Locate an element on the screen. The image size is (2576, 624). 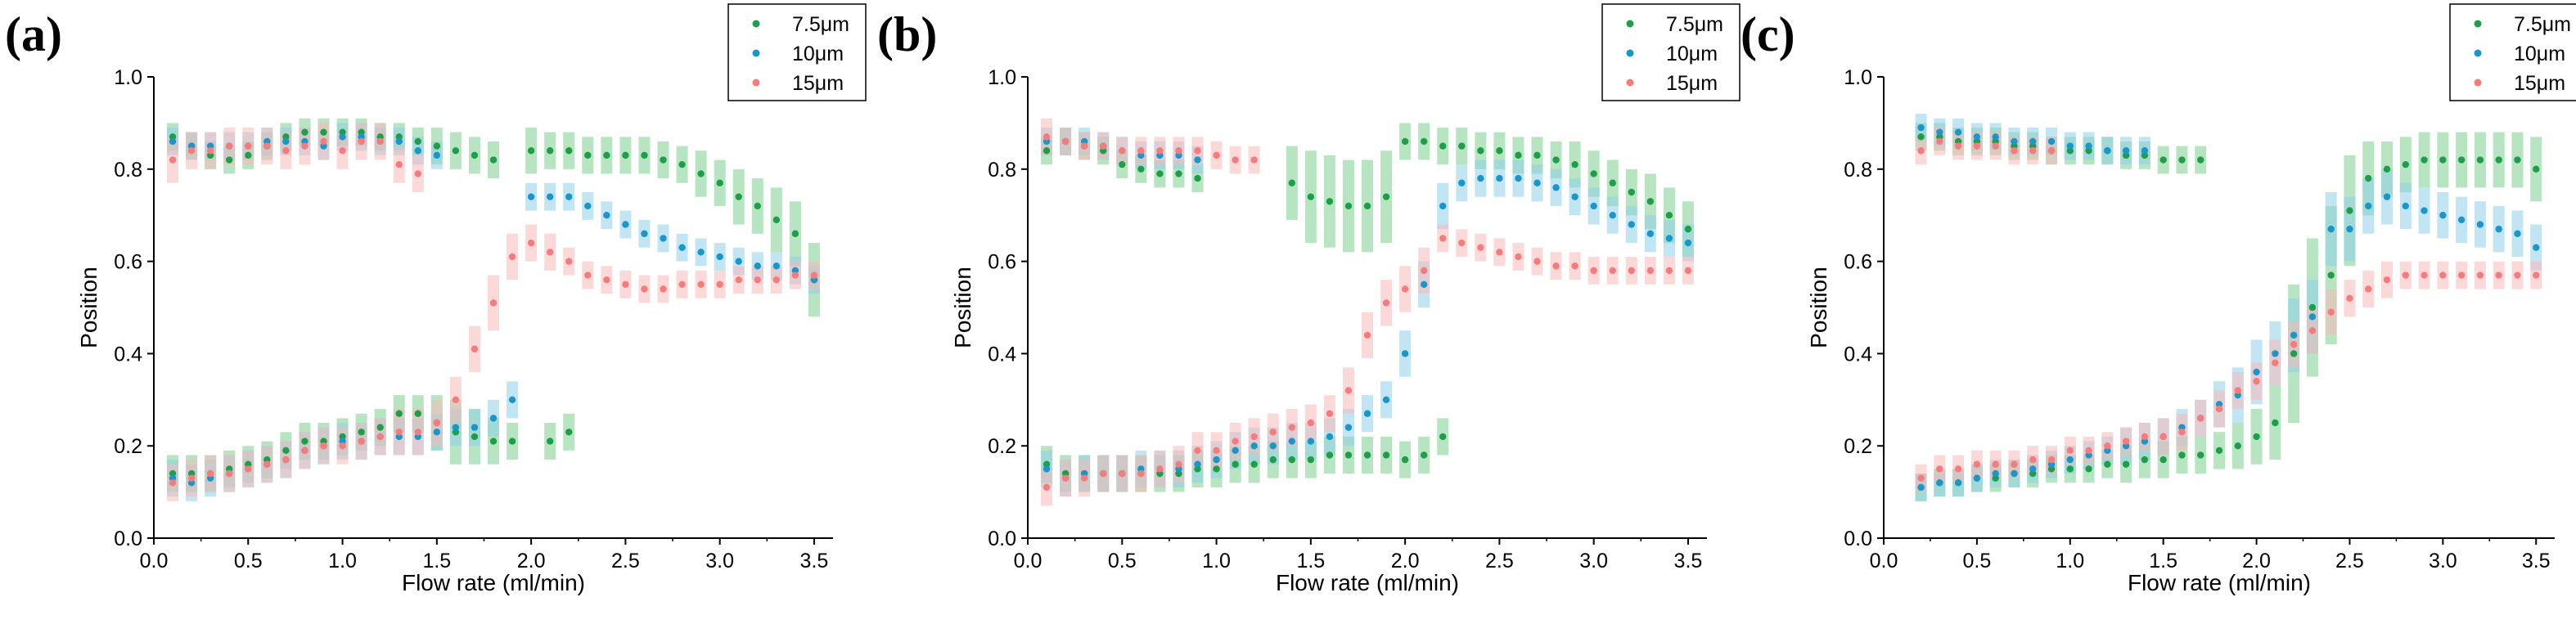
x-tick-label: 1.0 is located at coordinates (343, 561).